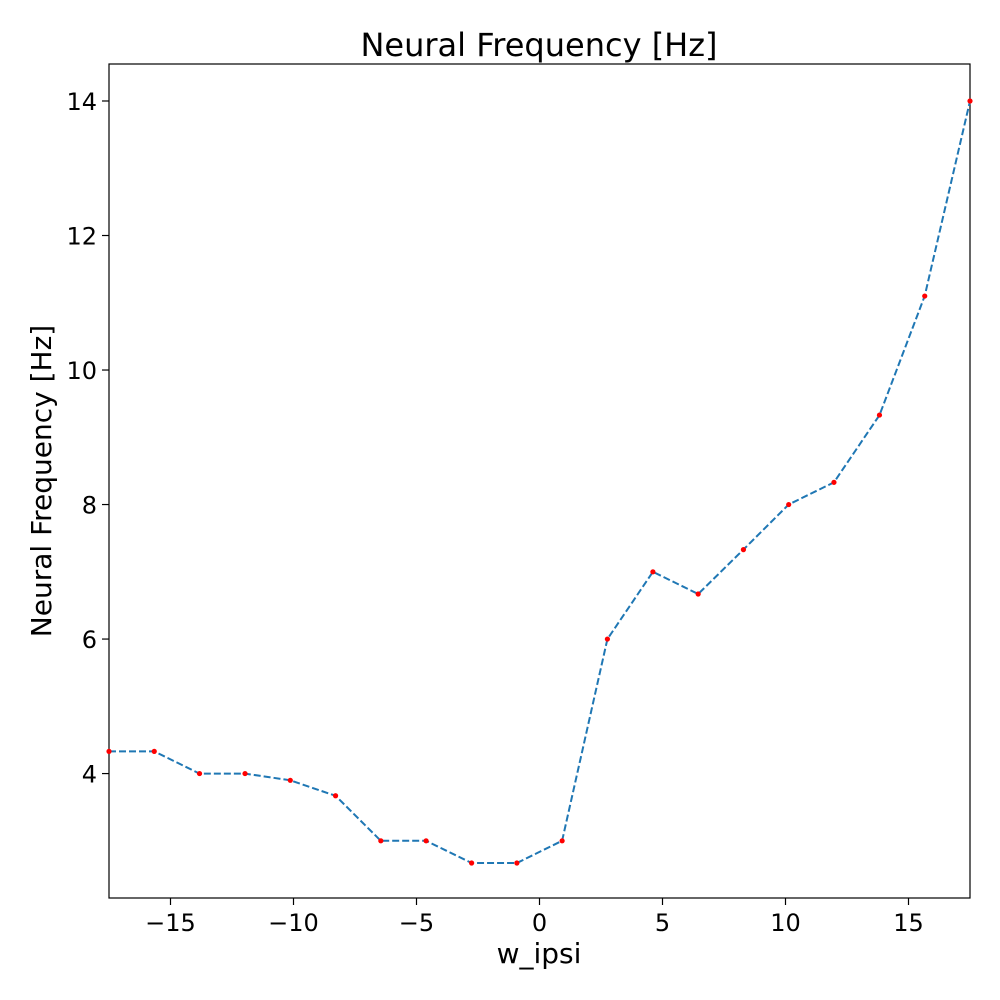 The height and width of the screenshot is (1000, 1000). What do you see at coordinates (170, 923) in the screenshot?
I see `x-tick-label: −15` at bounding box center [170, 923].